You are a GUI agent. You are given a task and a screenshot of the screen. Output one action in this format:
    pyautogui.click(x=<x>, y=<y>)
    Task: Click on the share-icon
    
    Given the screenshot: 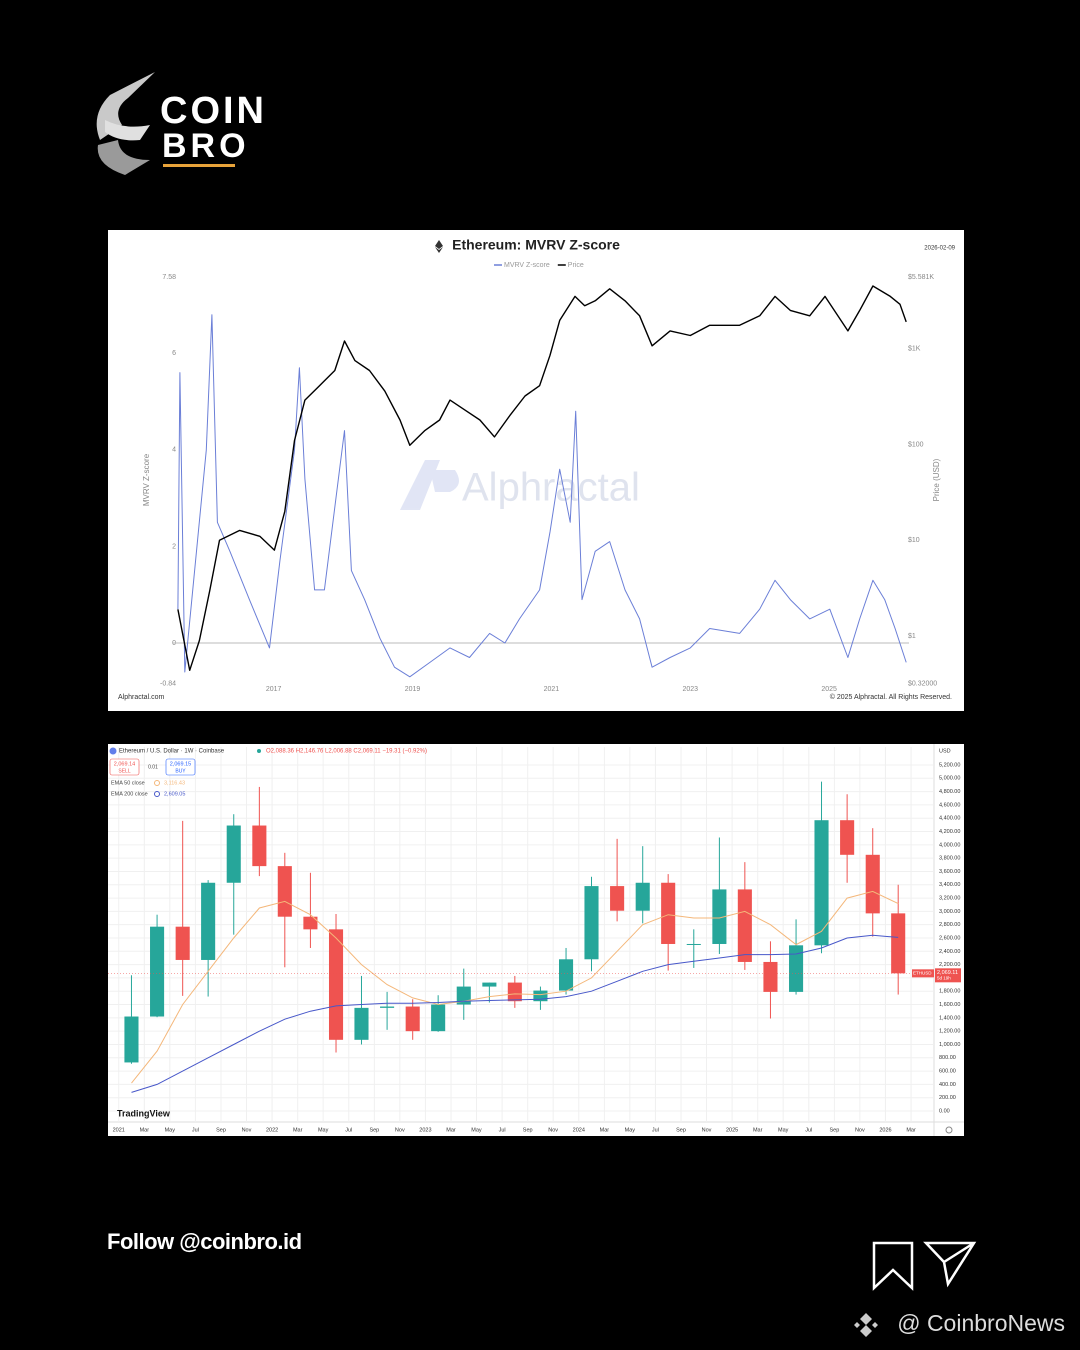 What is the action you would take?
    pyautogui.click(x=950, y=1264)
    